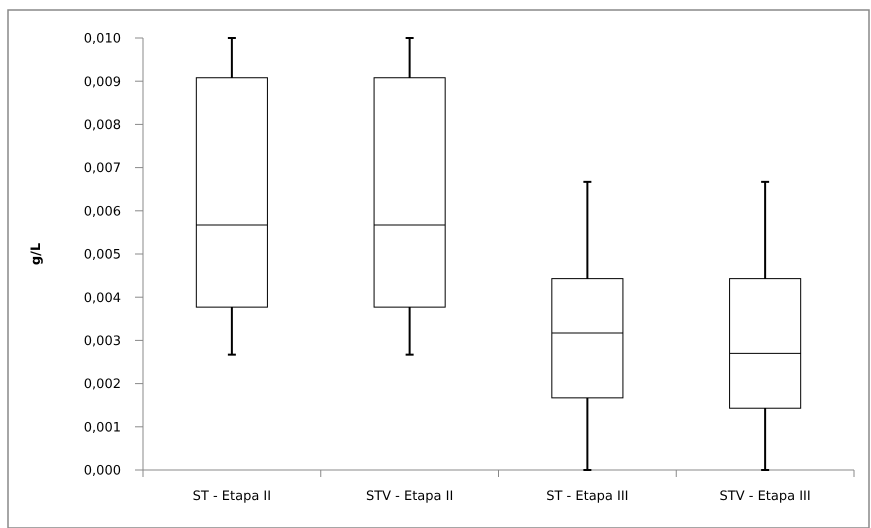 The width and height of the screenshot is (871, 528). Describe the element at coordinates (102, 125) in the screenshot. I see `y-tick-label: 0,008` at that location.